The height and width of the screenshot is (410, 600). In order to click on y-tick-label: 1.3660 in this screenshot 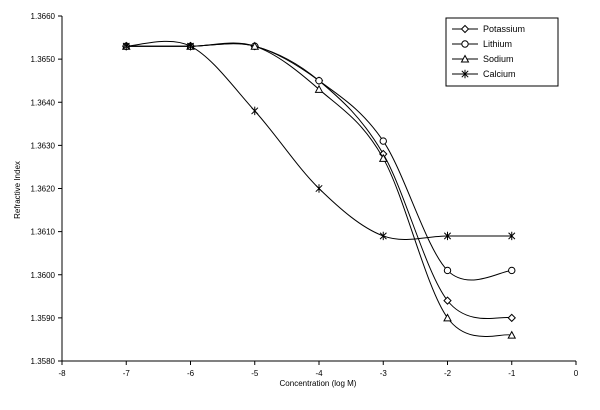, I will do `click(43, 16)`.